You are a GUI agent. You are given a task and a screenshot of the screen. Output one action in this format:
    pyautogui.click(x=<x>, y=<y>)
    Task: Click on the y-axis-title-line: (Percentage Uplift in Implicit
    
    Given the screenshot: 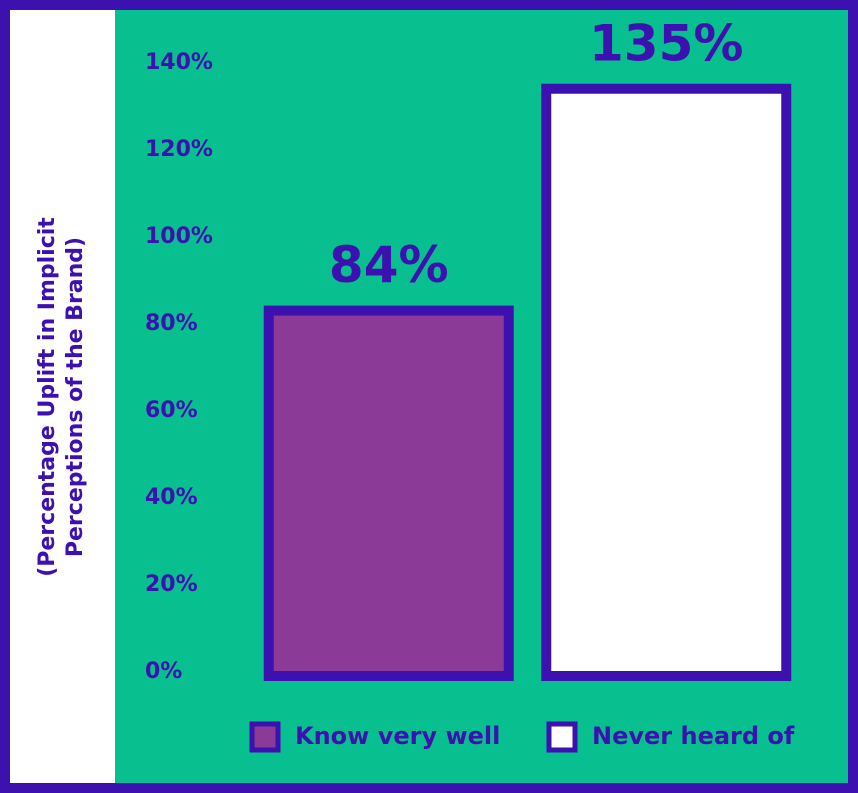 What is the action you would take?
    pyautogui.click(x=47, y=397)
    